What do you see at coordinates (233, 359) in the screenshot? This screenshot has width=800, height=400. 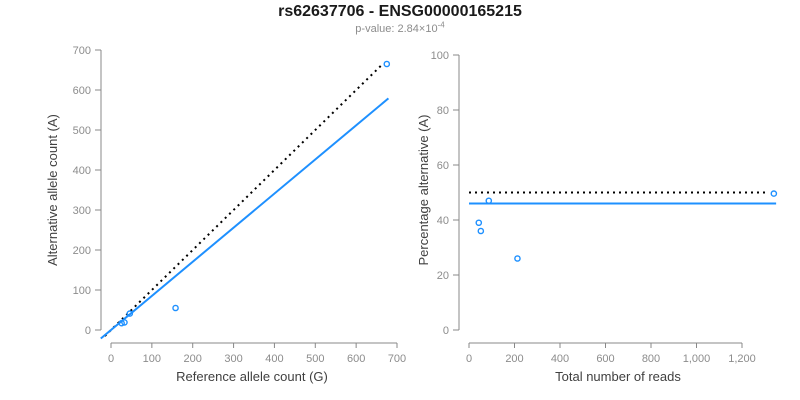 I see `x-tick-label: 300` at bounding box center [233, 359].